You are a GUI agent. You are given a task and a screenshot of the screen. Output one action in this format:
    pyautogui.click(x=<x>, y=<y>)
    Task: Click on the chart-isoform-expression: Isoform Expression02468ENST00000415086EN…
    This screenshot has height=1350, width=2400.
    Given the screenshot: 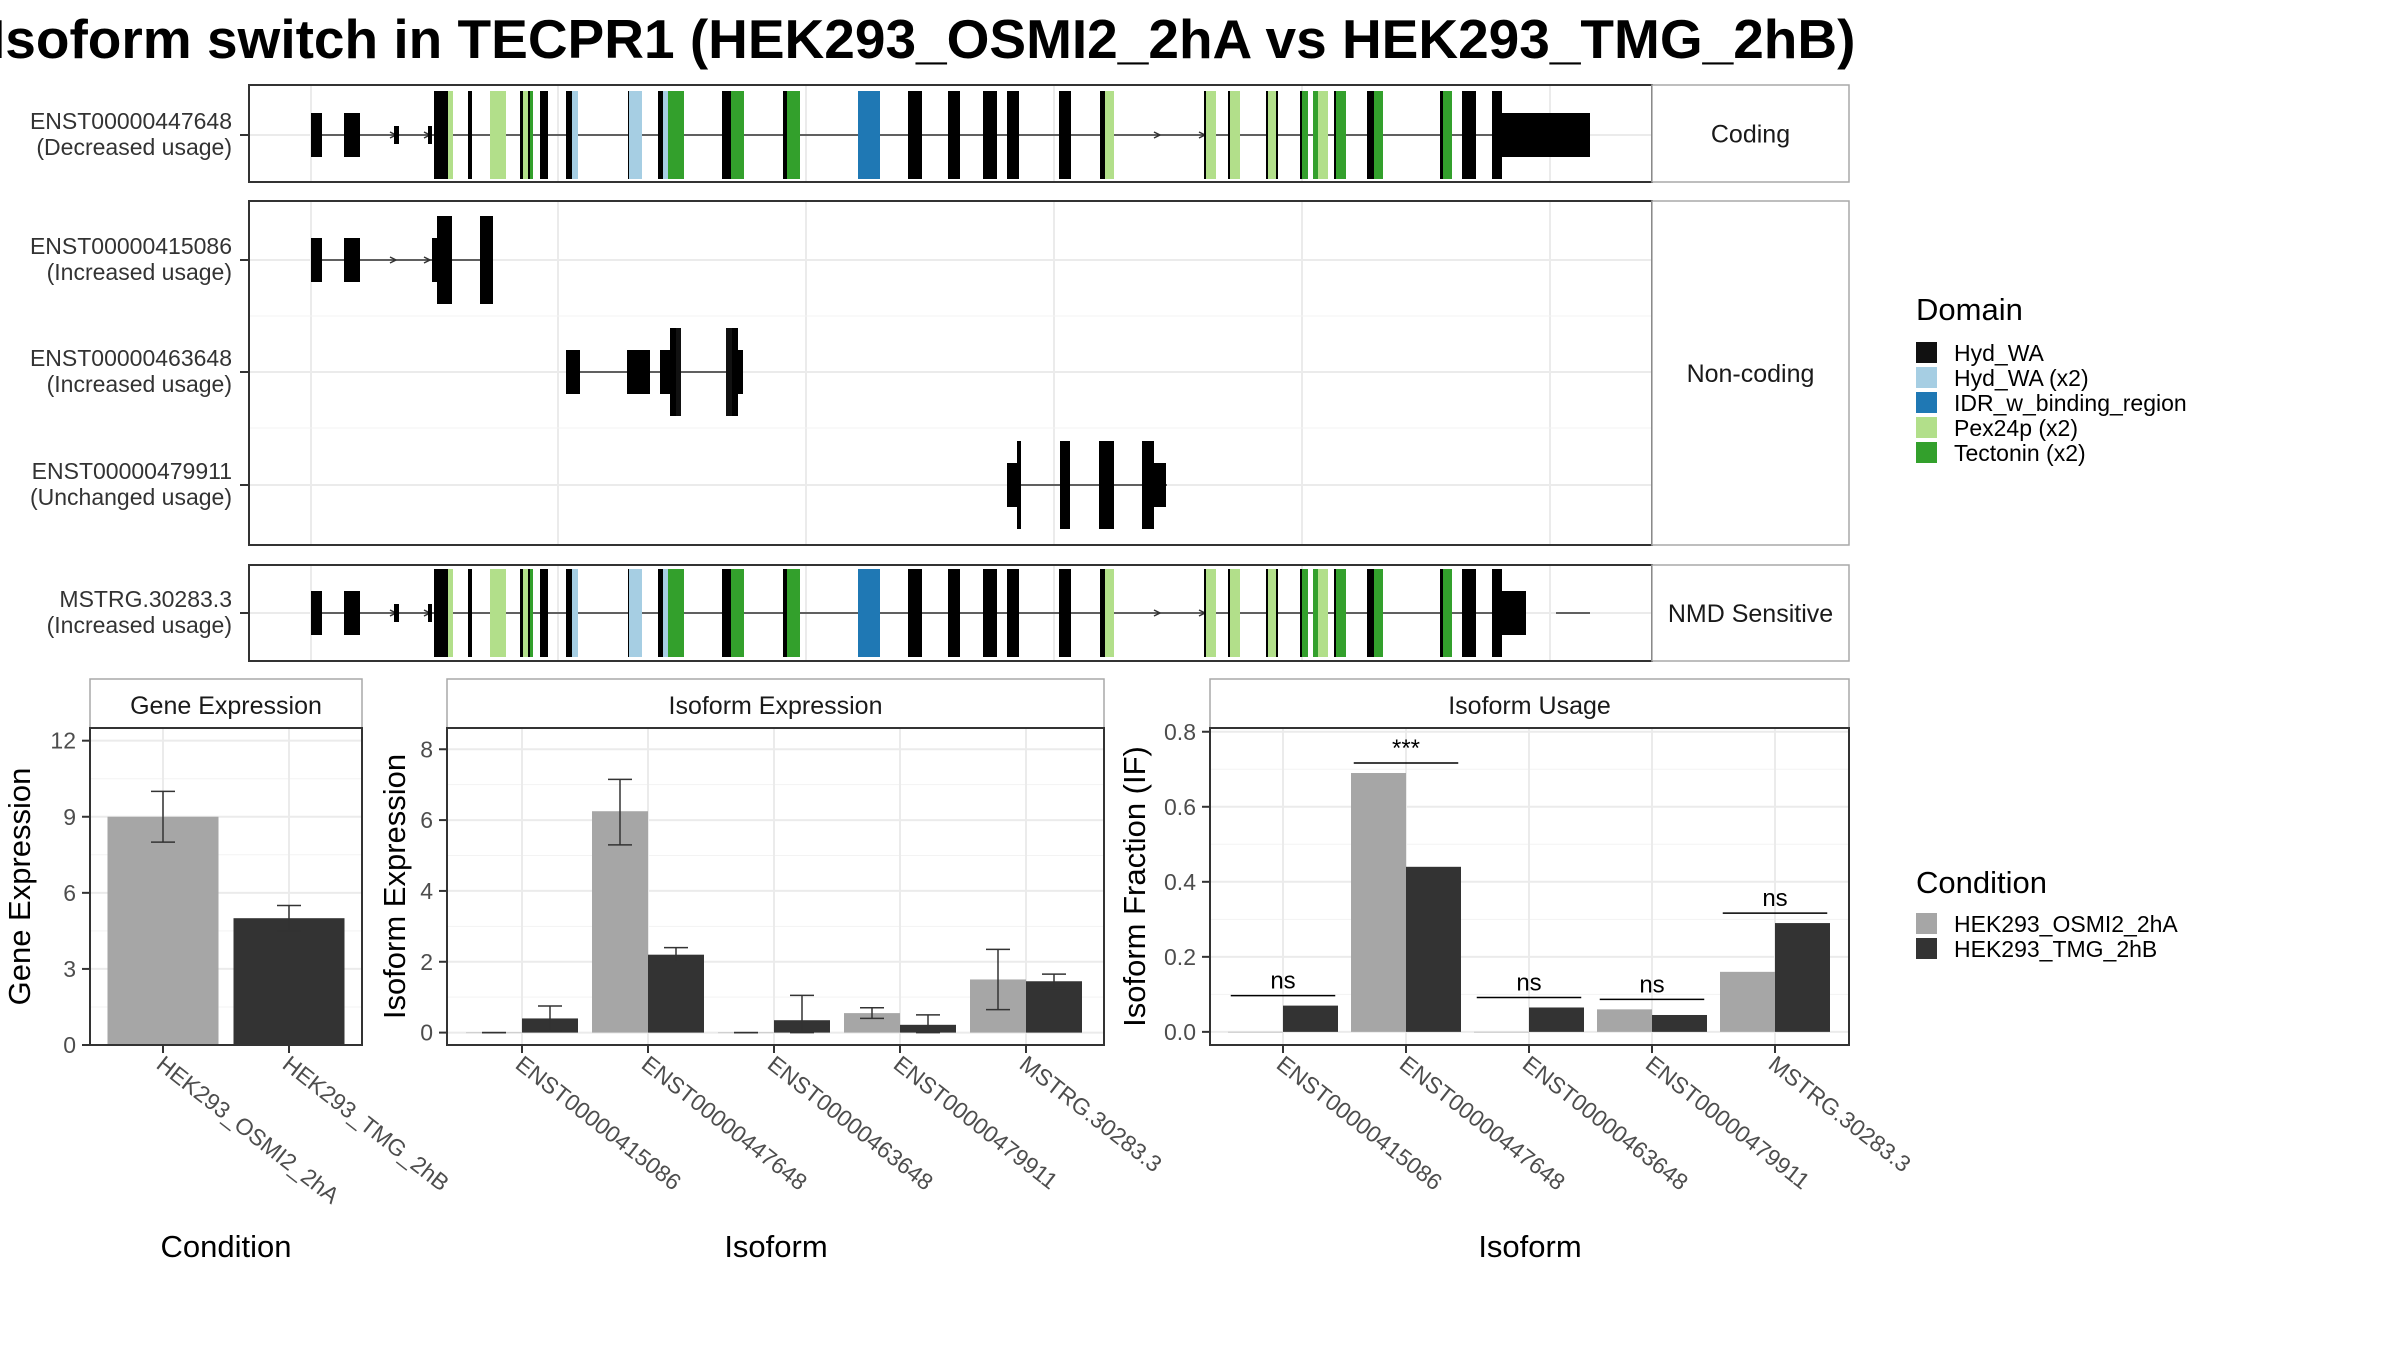 What is the action you would take?
    pyautogui.click(x=772, y=971)
    